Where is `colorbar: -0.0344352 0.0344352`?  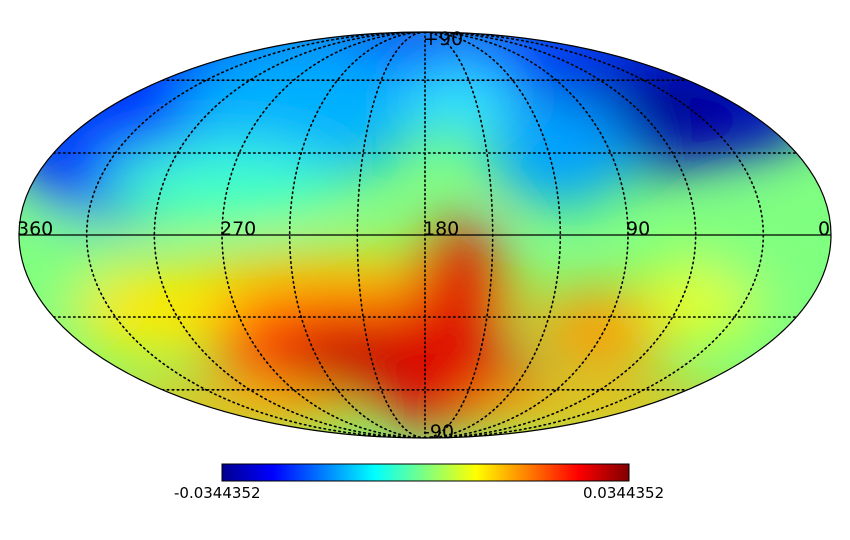
colorbar: -0.0344352 0.0344352 is located at coordinates (419, 482).